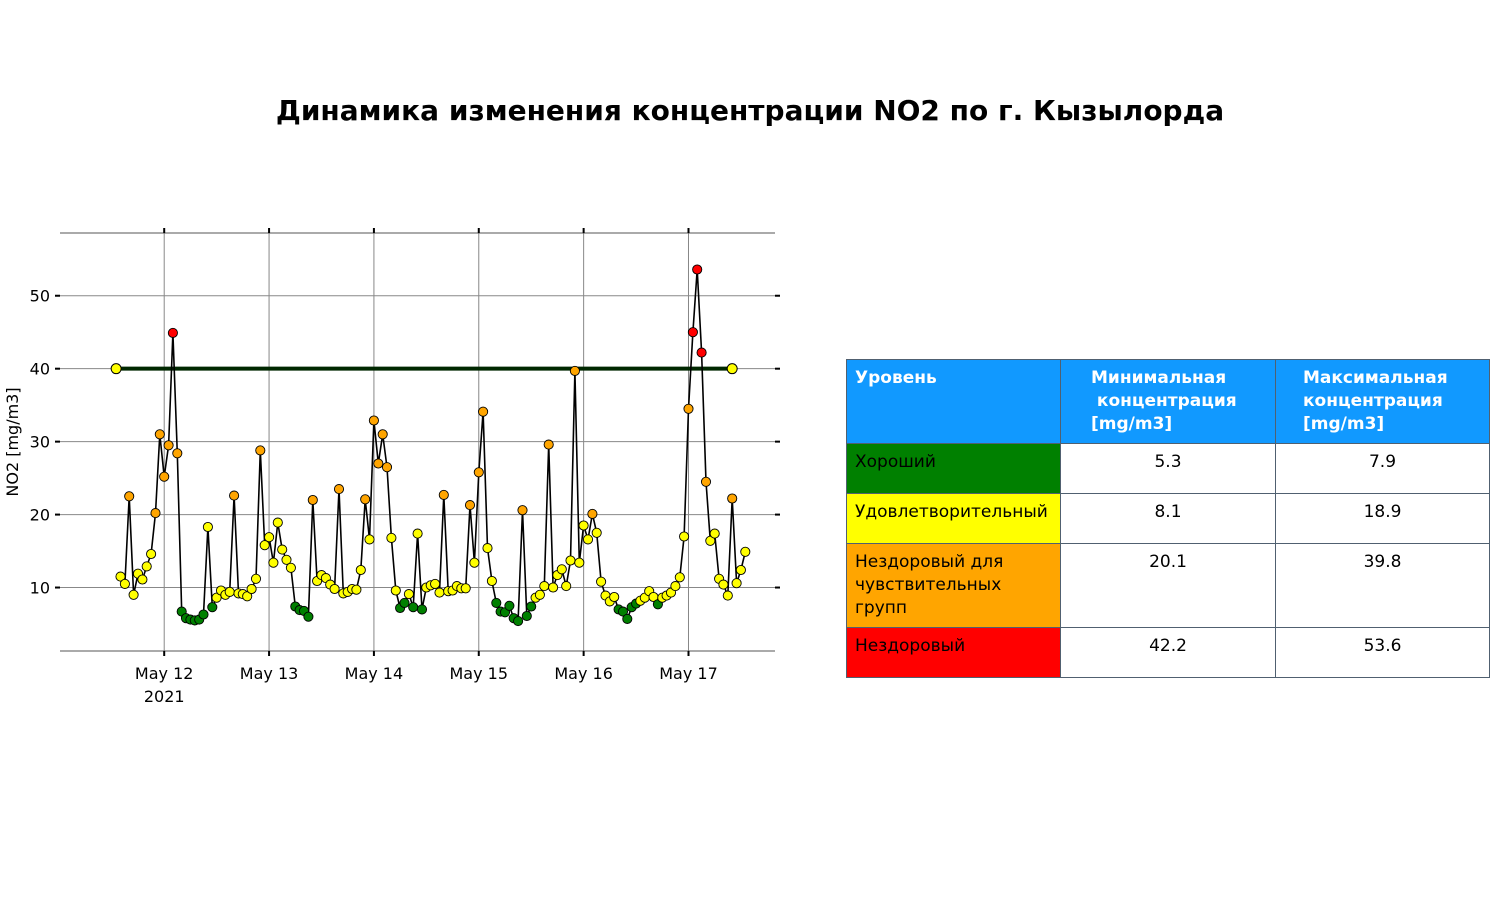  I want to click on header-level: Уровень, so click(953, 401).